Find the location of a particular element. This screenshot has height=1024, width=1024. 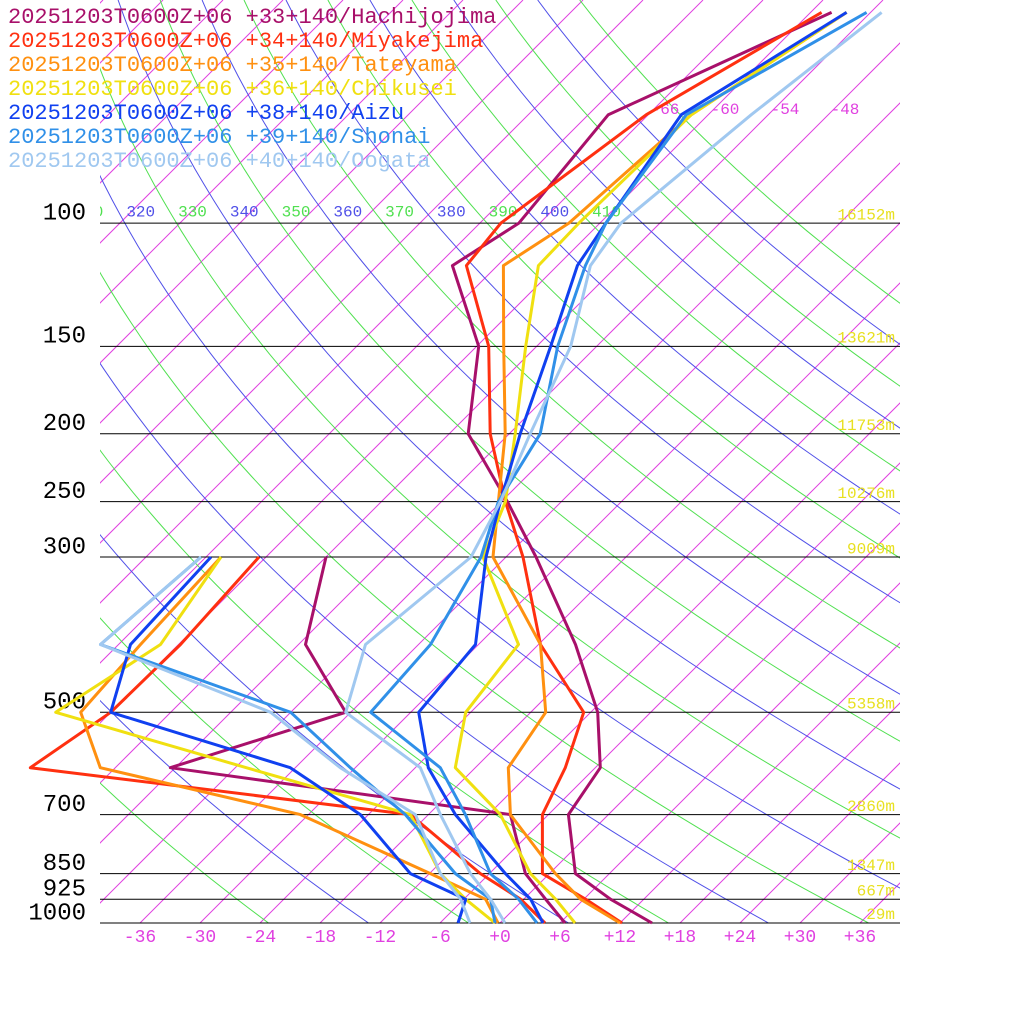

legend-entry: 20251203T0600Z+06 +36+140/Chikusei is located at coordinates (232, 89).